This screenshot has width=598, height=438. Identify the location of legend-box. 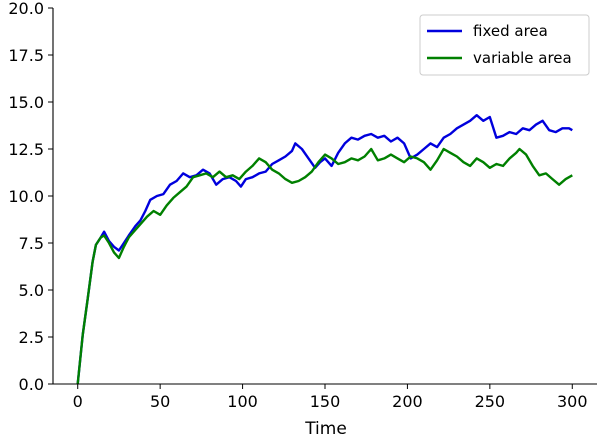
(504, 45).